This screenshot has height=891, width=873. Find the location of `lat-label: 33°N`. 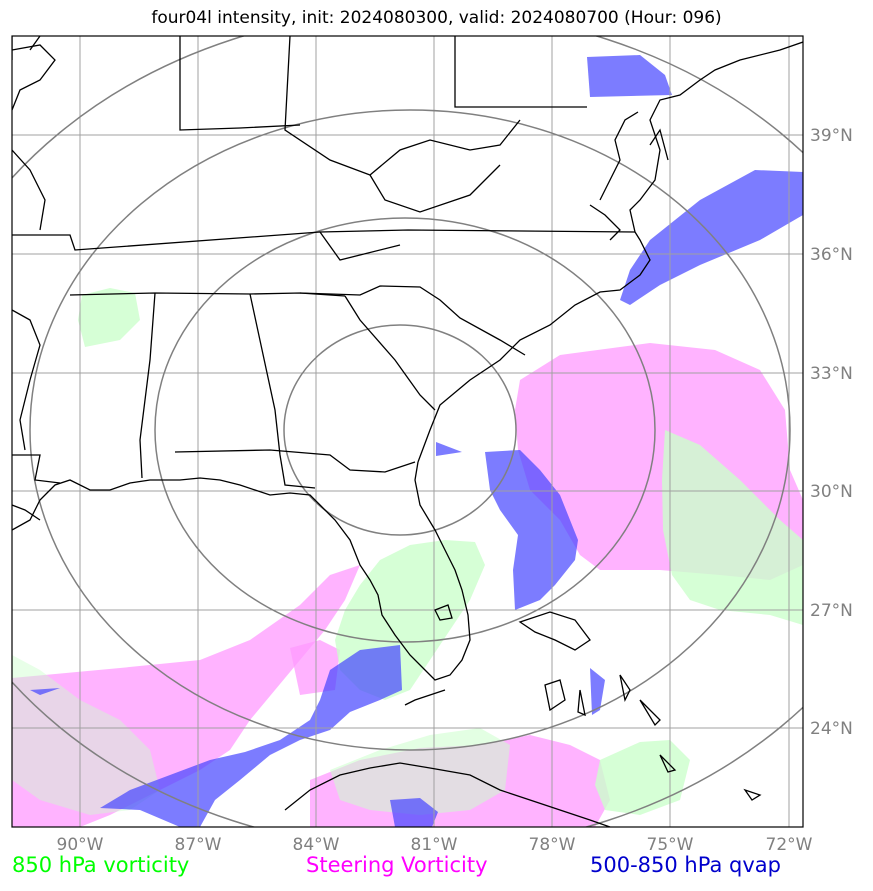

lat-label: 33°N is located at coordinates (831, 374).